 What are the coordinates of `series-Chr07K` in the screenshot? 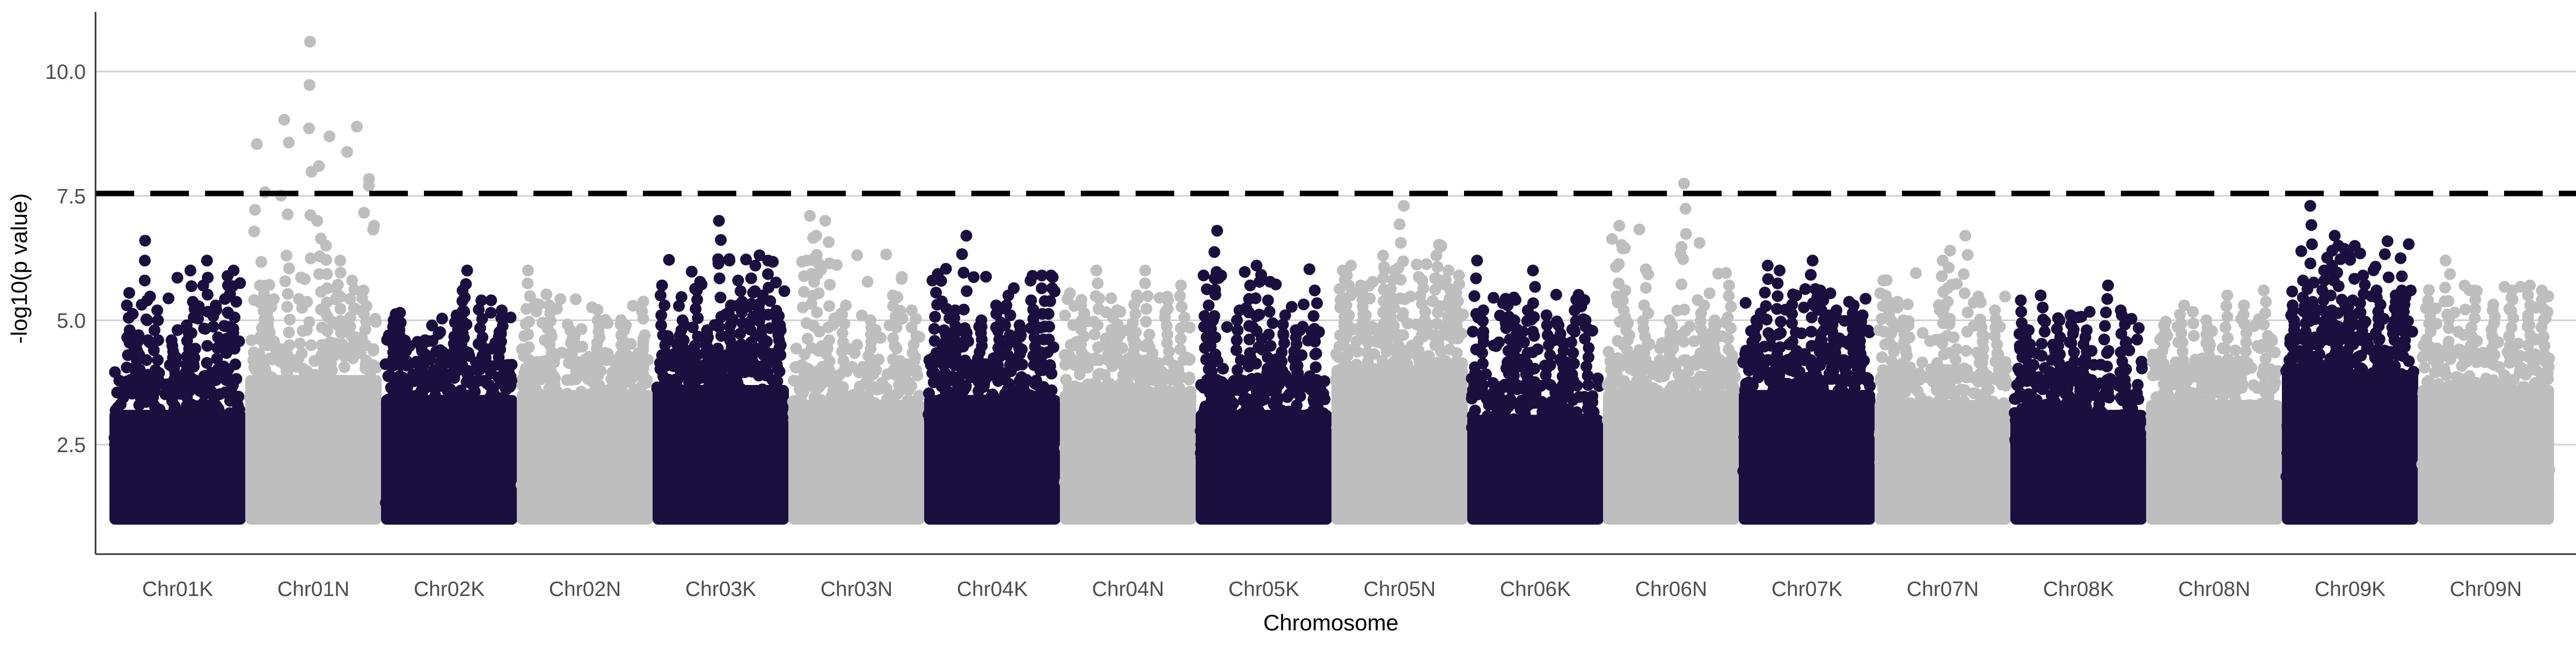 It's located at (1806, 390).